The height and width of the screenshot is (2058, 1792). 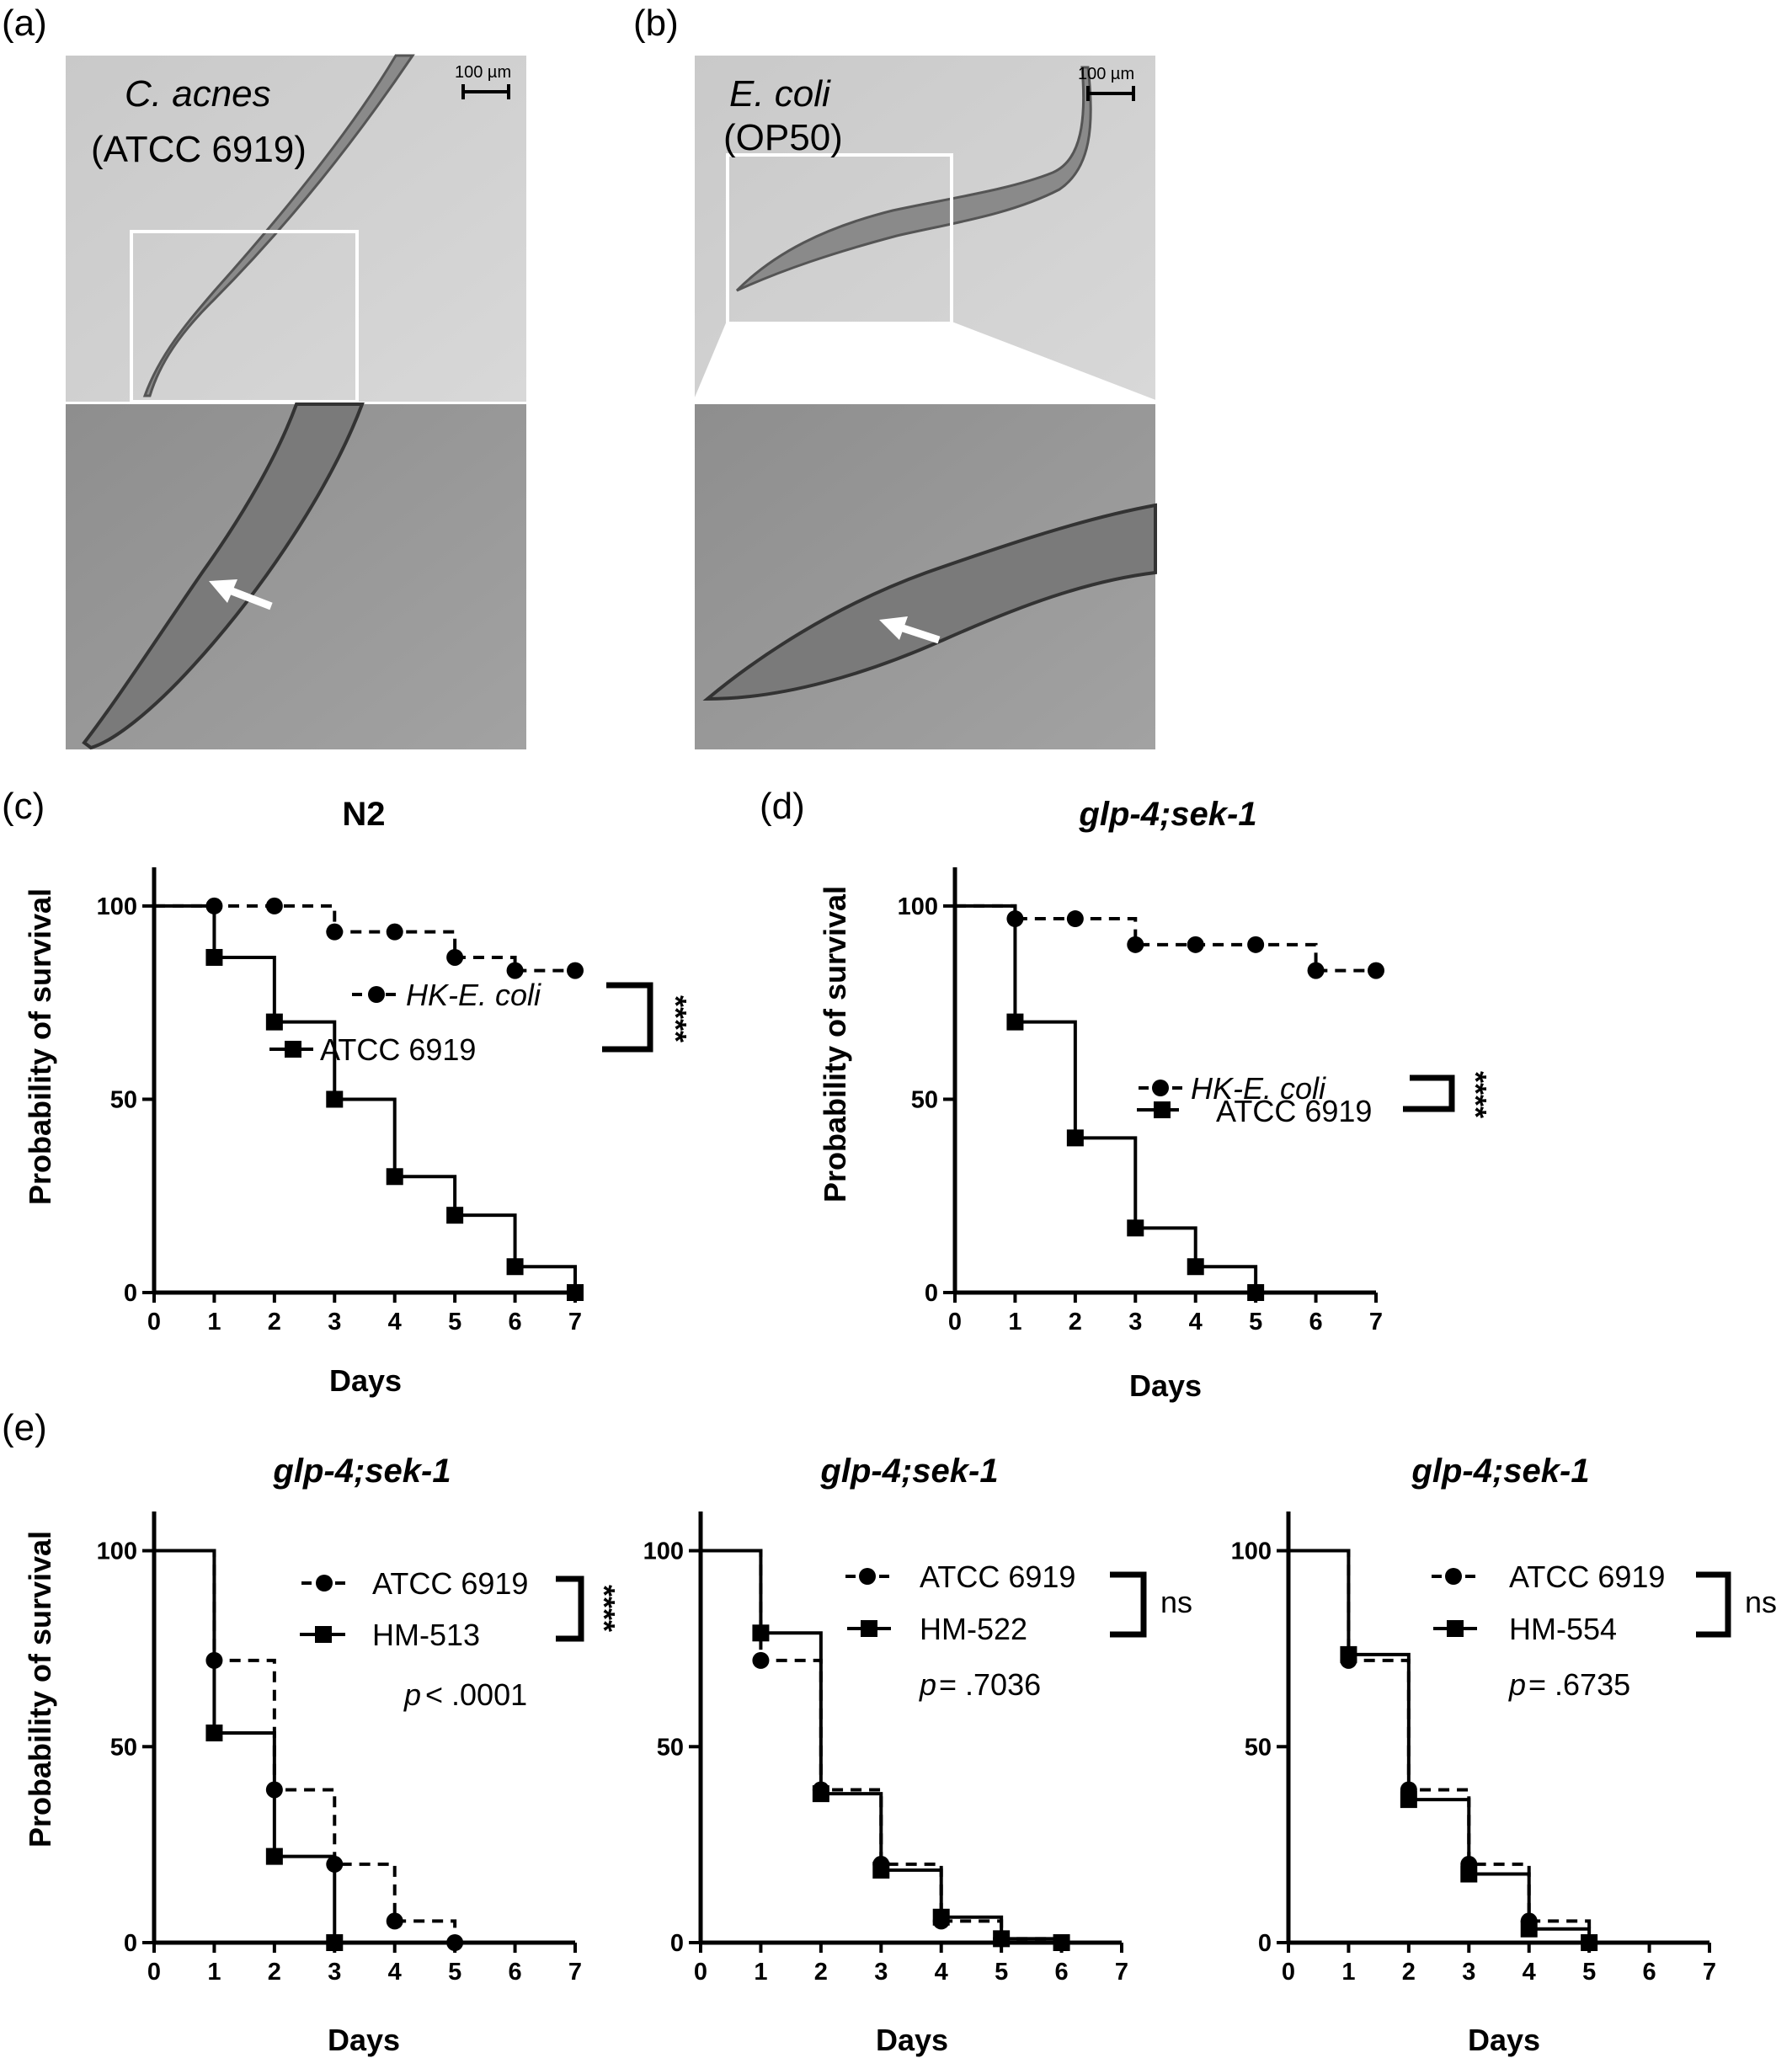 What do you see at coordinates (450, 1583) in the screenshot?
I see `legend-e1-label-0: ATCC 6919` at bounding box center [450, 1583].